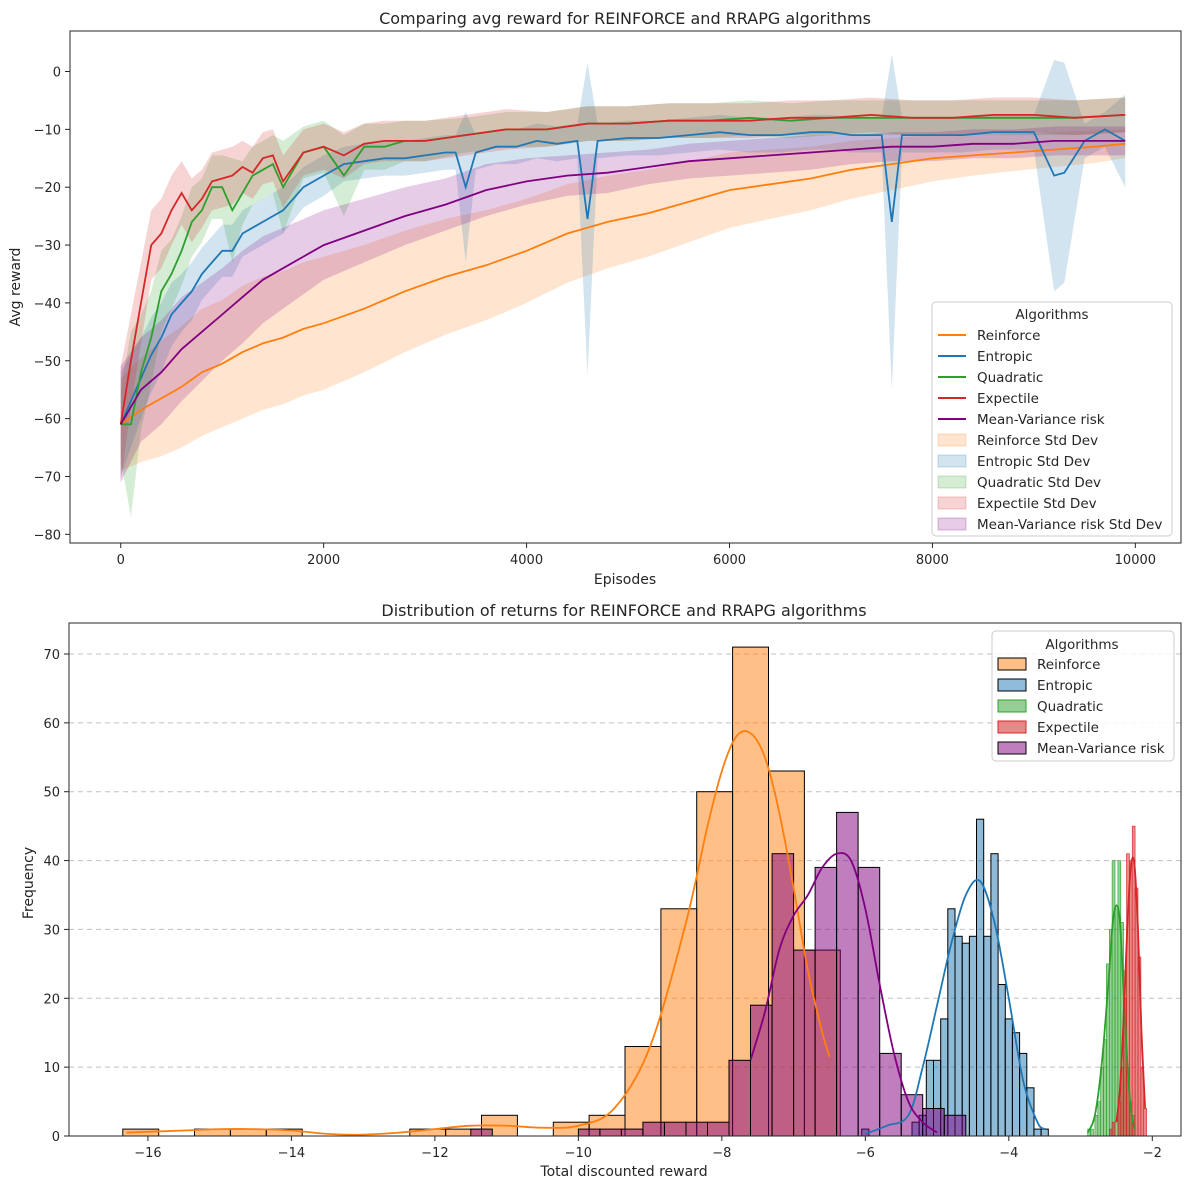 The width and height of the screenshot is (1189, 1189). What do you see at coordinates (1152, 1153) in the screenshot?
I see `x-tick-label: −2` at bounding box center [1152, 1153].